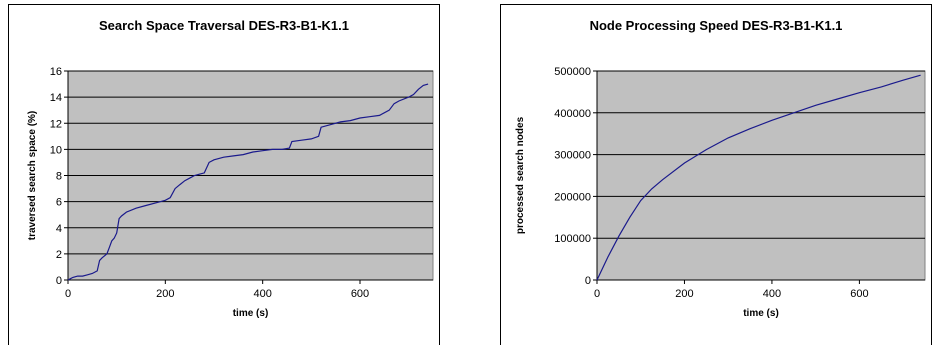 The image size is (940, 346). Describe the element at coordinates (572, 72) in the screenshot. I see `right-chart-ytick-label: 500000` at that location.